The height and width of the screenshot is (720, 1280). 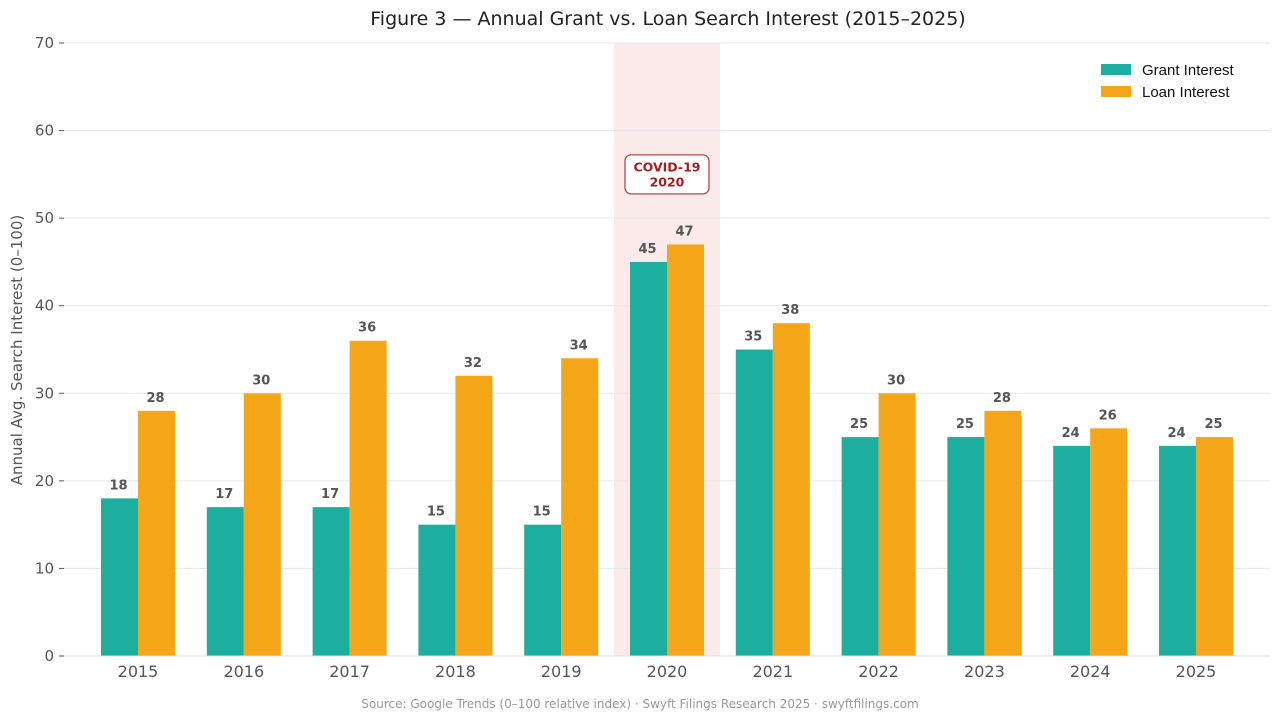 What do you see at coordinates (648, 458) in the screenshot?
I see `bar-grant-2020` at bounding box center [648, 458].